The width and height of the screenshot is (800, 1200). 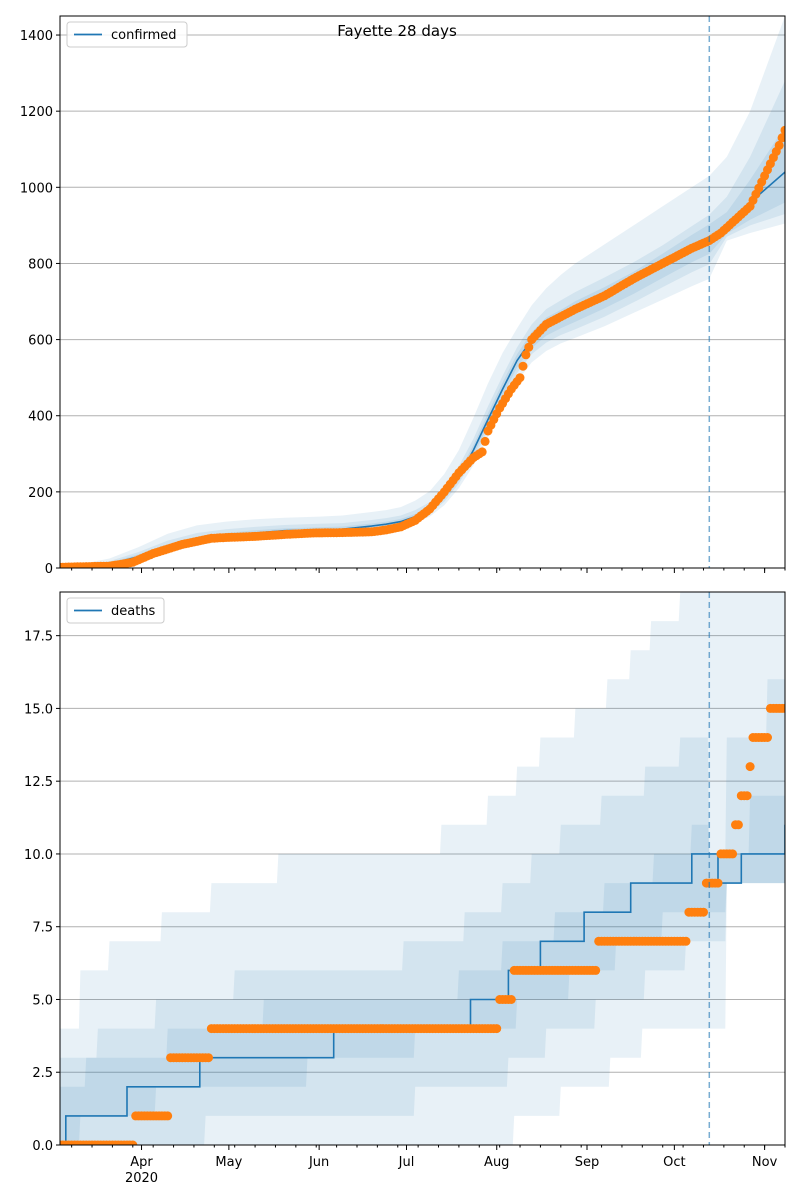 I want to click on y-tick-label: 17.5, so click(x=38, y=637).